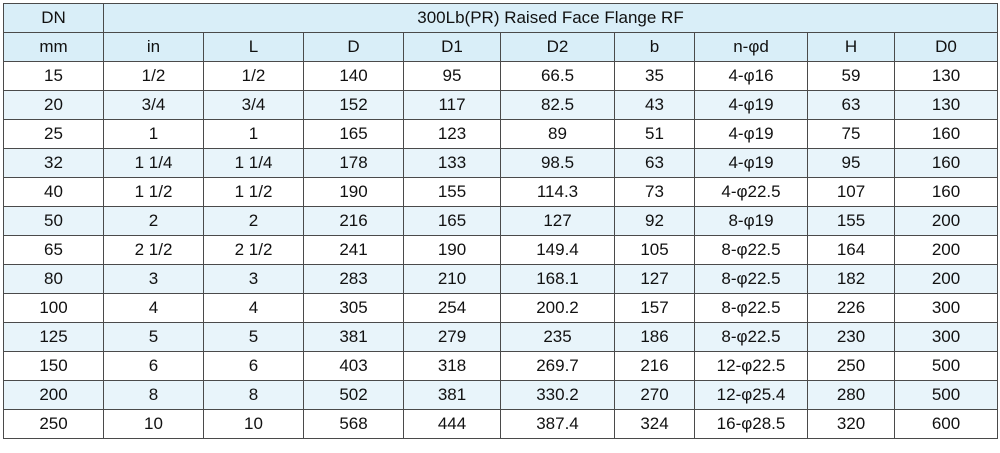 The width and height of the screenshot is (1000, 453). Describe the element at coordinates (153, 47) in the screenshot. I see `column-header-cell: in` at that location.